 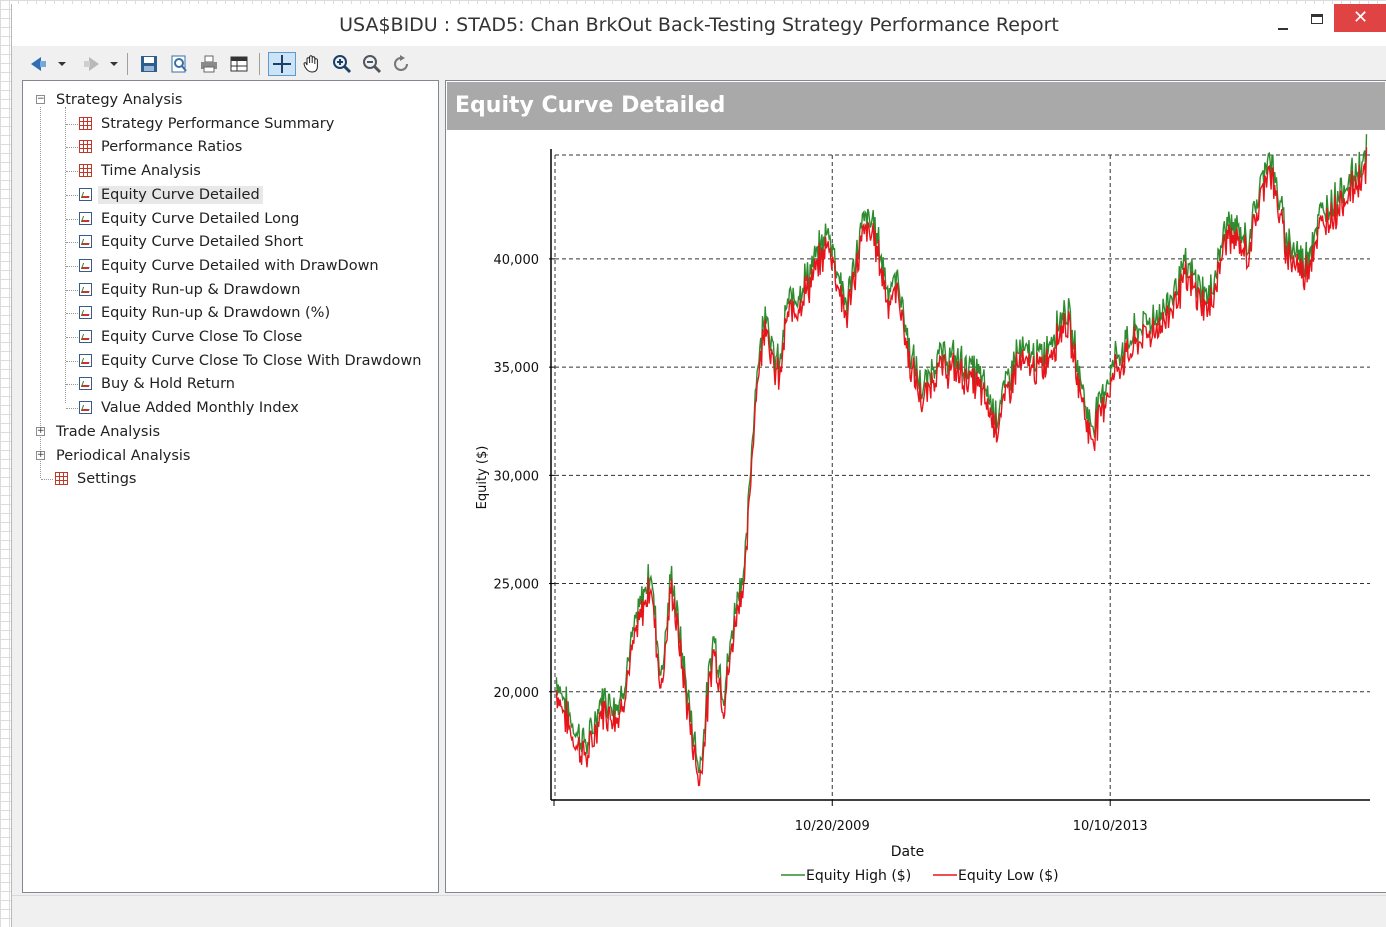 I want to click on reset-zoom-button, so click(x=402, y=64).